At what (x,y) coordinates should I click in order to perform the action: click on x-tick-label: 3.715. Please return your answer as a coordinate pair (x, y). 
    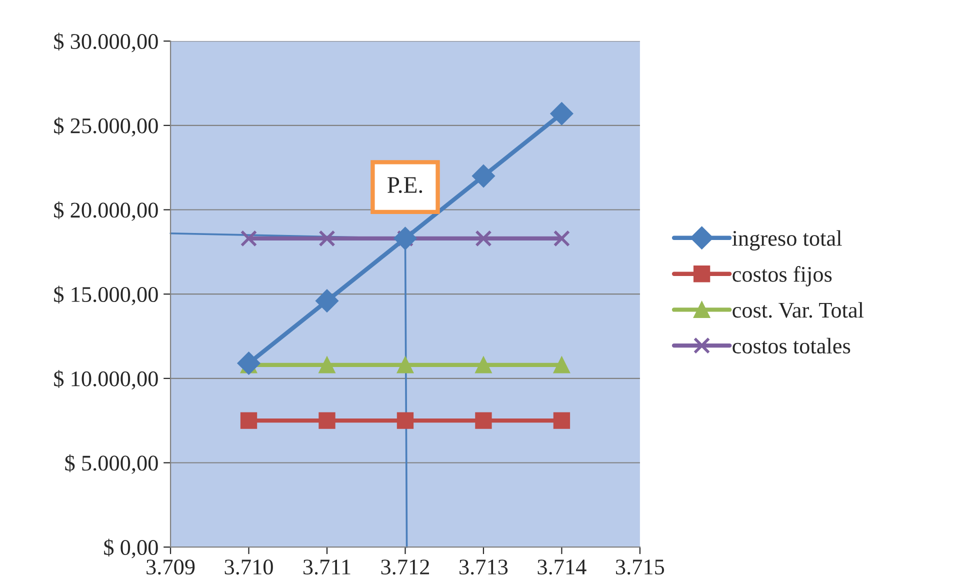
    Looking at the image, I should click on (640, 567).